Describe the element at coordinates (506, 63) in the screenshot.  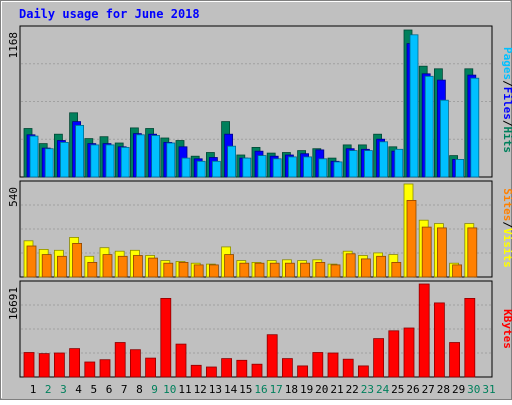
I see `side-label-pages: Pages` at that location.